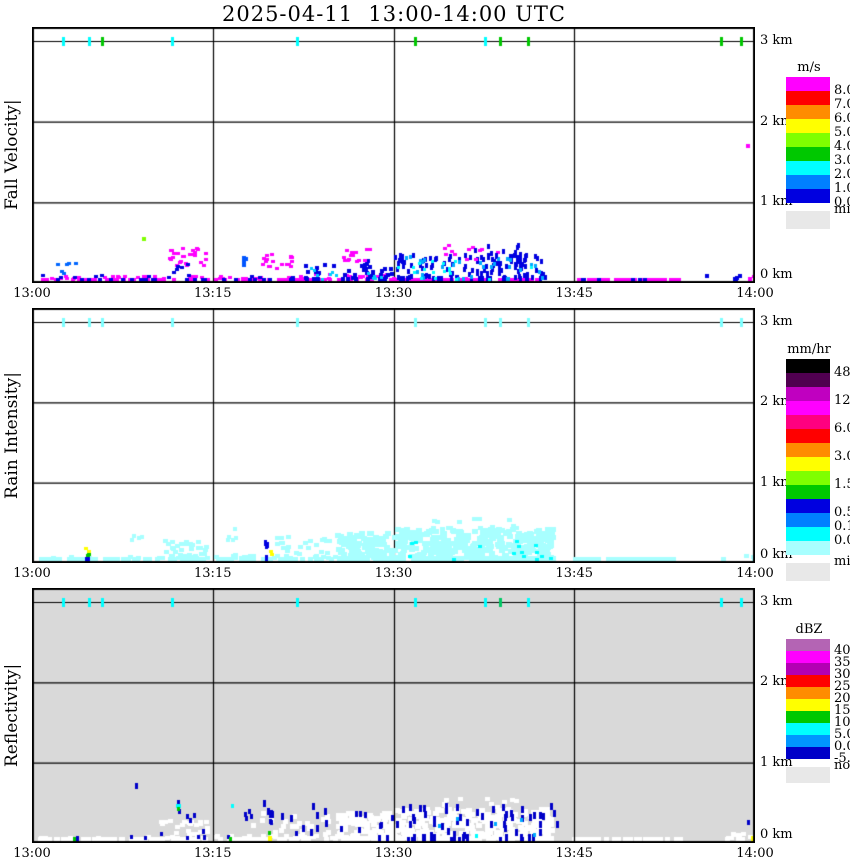  I want to click on legend-label-missing: none, so click(842, 765).